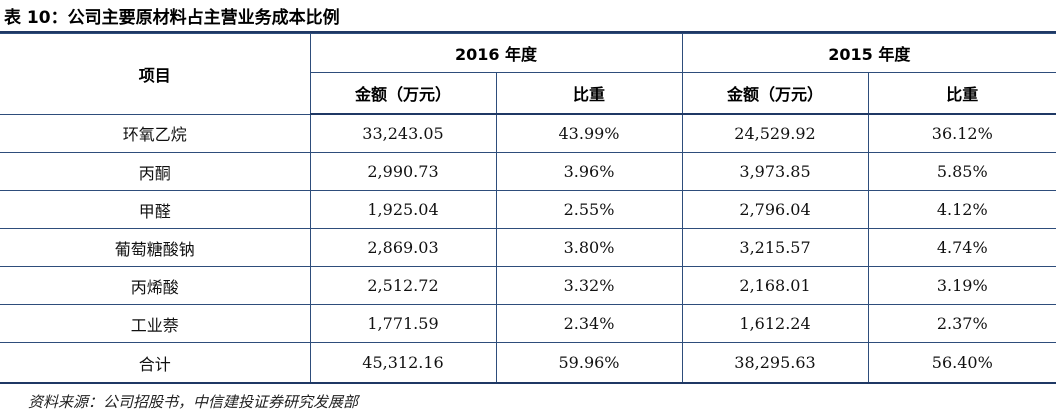  I want to click on header-amount-2016: 金额（万元）, so click(403, 93).